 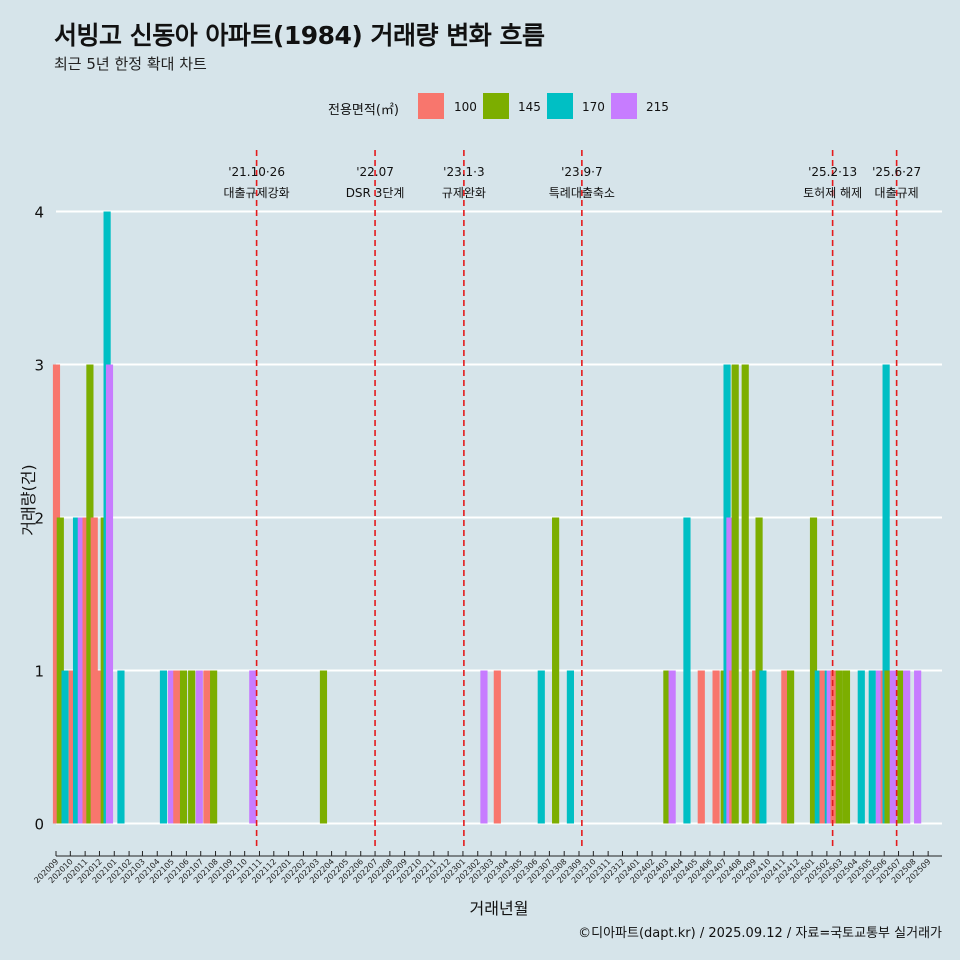 What do you see at coordinates (832, 172) in the screenshot?
I see `event-date-label: '25.2·13` at bounding box center [832, 172].